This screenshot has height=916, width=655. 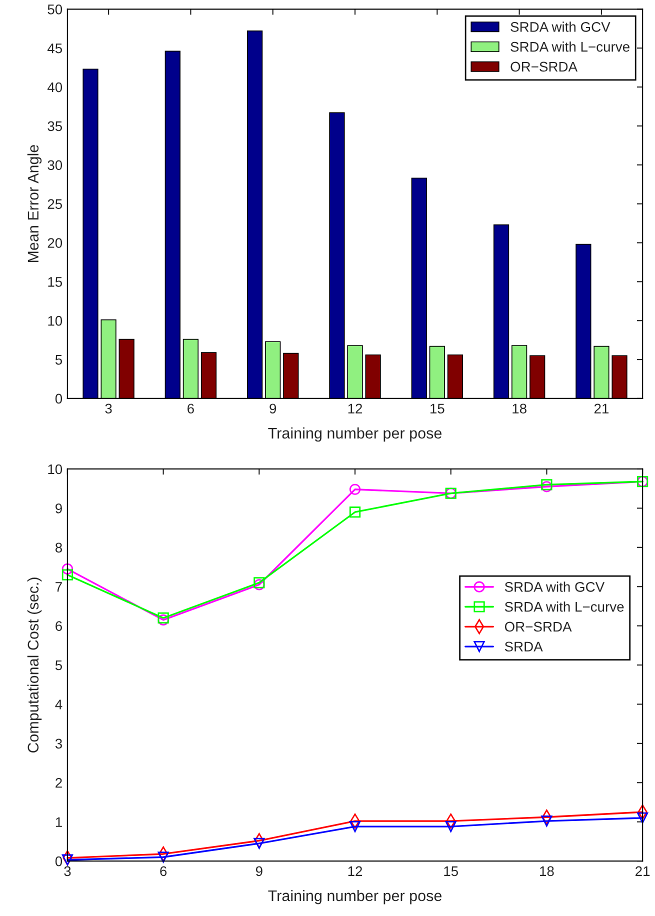 What do you see at coordinates (59, 783) in the screenshot?
I see `y-tick-label: 2` at bounding box center [59, 783].